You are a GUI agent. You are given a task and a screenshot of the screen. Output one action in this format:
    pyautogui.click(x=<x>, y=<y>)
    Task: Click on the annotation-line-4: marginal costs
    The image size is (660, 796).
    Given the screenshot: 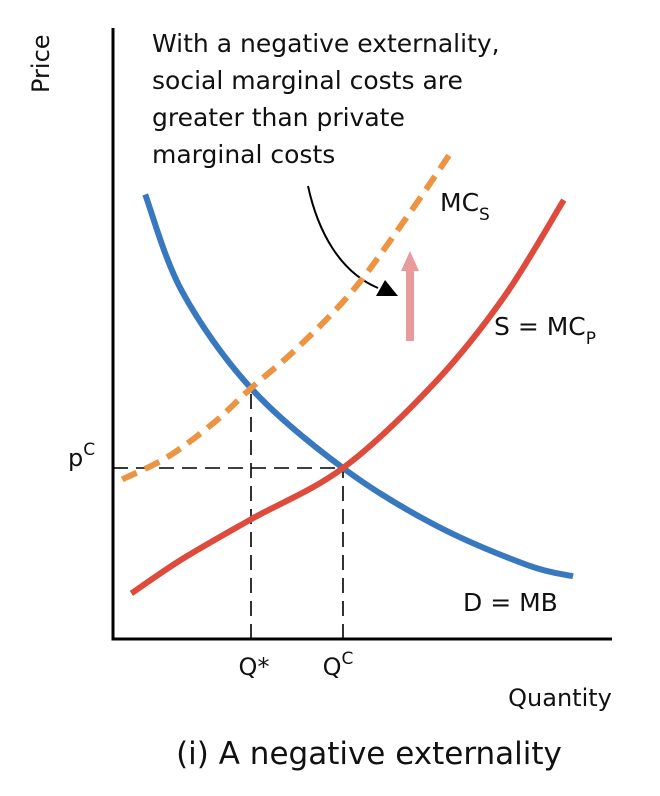 What is the action you would take?
    pyautogui.click(x=243, y=154)
    